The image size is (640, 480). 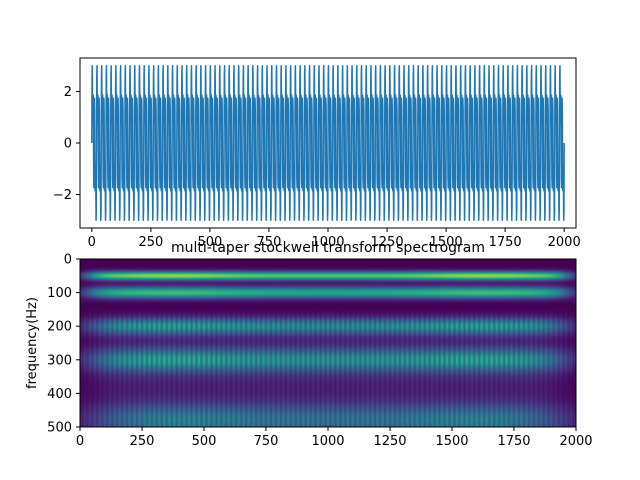 What do you see at coordinates (209, 242) in the screenshot?
I see `signal-x-tick-label: 500` at bounding box center [209, 242].